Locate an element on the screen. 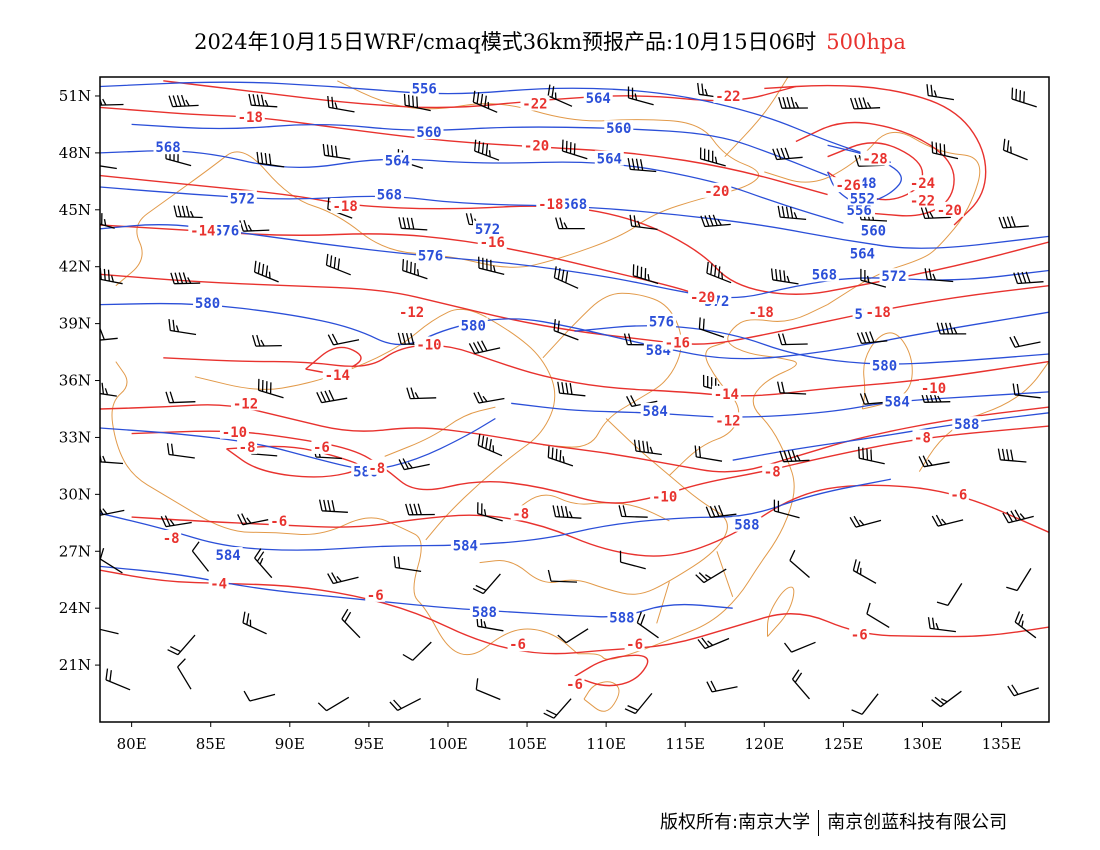 This screenshot has width=1100, height=850. height-label: 556 is located at coordinates (424, 89).